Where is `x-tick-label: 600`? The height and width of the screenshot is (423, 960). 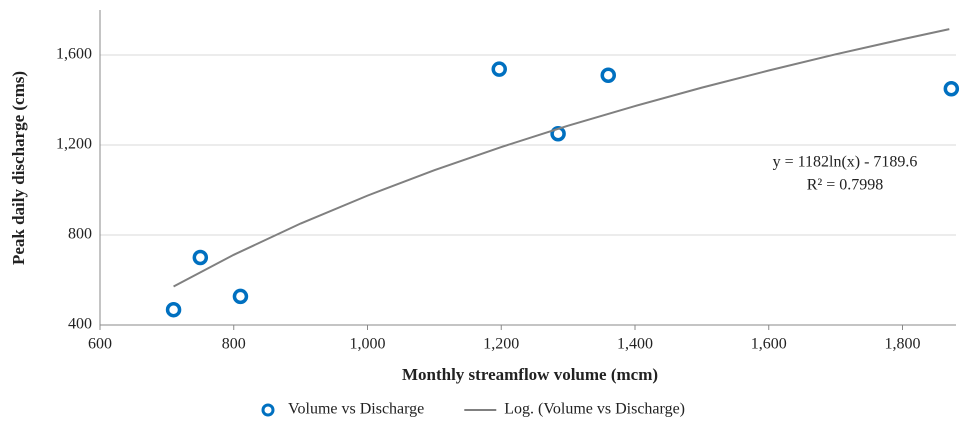 x-tick-label: 600 is located at coordinates (100, 344).